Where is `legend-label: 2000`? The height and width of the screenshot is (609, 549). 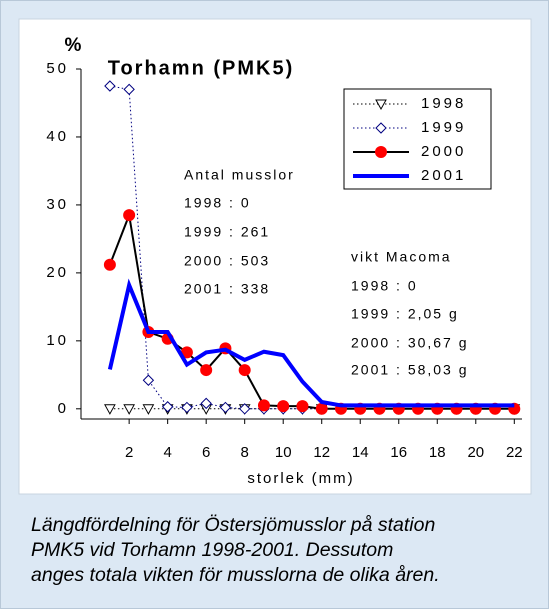
legend-label: 2000 is located at coordinates (443, 151).